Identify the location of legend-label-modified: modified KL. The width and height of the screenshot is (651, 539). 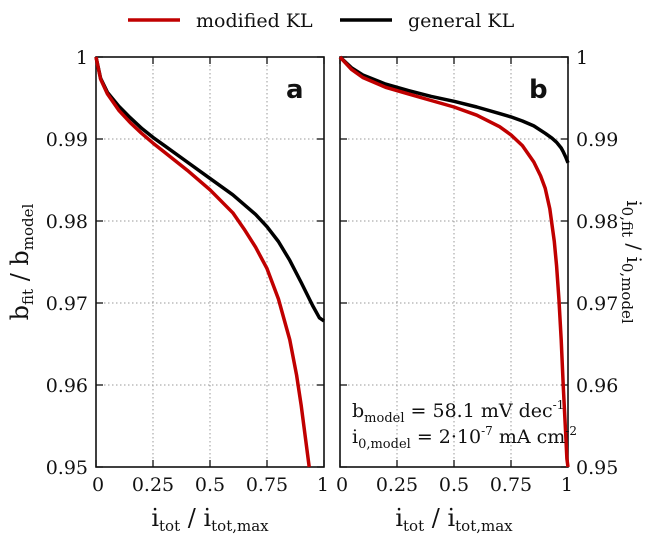
(254, 21).